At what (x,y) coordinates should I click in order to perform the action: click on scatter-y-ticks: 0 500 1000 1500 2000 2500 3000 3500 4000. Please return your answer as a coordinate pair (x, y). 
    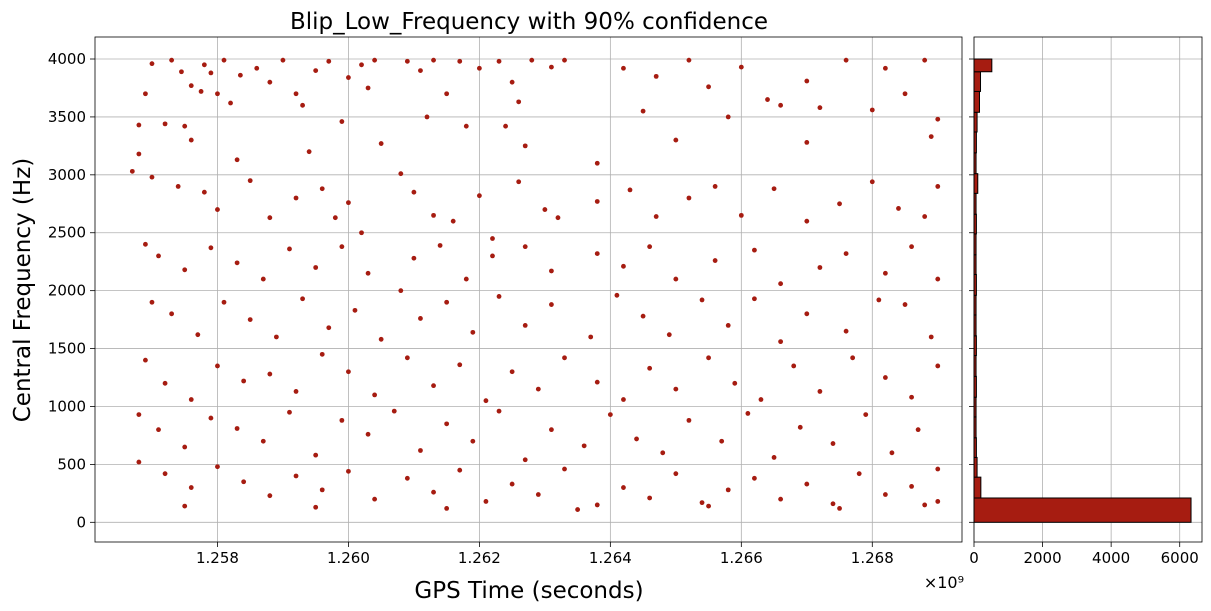
    Looking at the image, I should click on (71, 290).